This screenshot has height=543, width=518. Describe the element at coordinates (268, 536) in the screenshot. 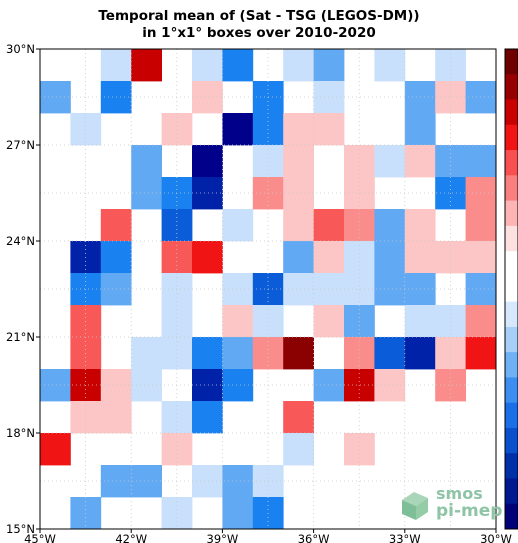

I see `x-axis-ticks: 45°W 42°W 39°W 36°W 33°W 30°W` at that location.